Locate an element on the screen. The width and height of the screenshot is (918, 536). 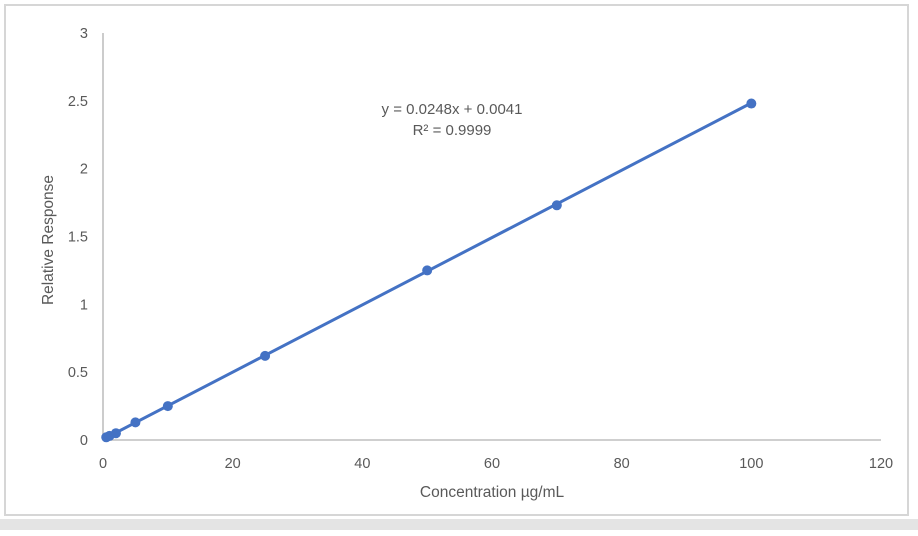
x-tick-label: 20 is located at coordinates (233, 464).